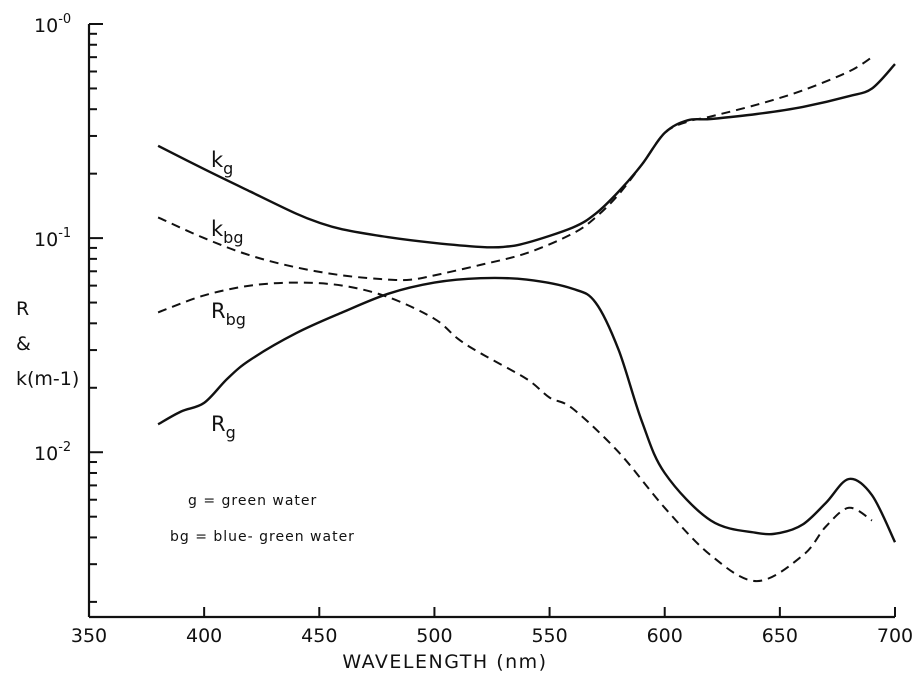  What do you see at coordinates (89, 636) in the screenshot?
I see `x-tick-label-350: 350` at bounding box center [89, 636].